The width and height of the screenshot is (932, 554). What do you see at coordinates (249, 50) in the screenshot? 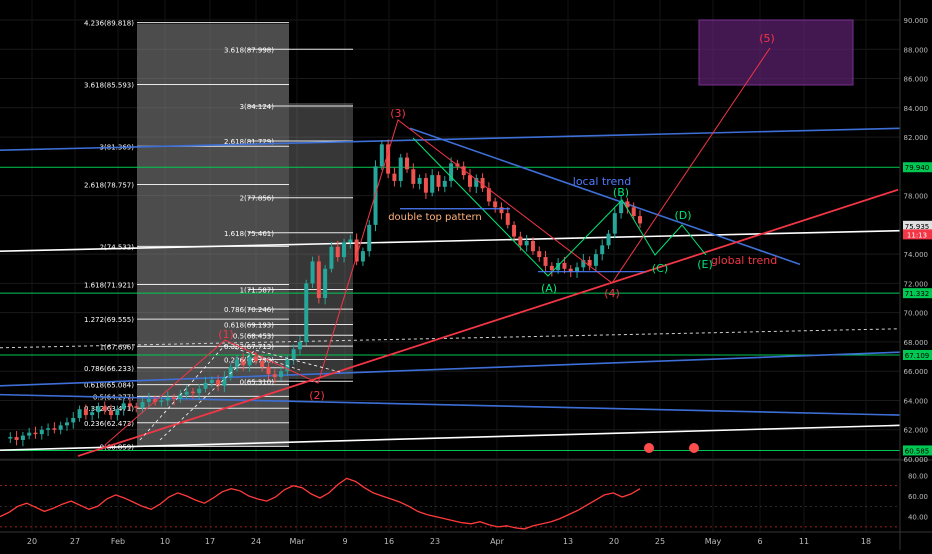
I see `fib-label-right: 3.618(87.998)` at bounding box center [249, 50].